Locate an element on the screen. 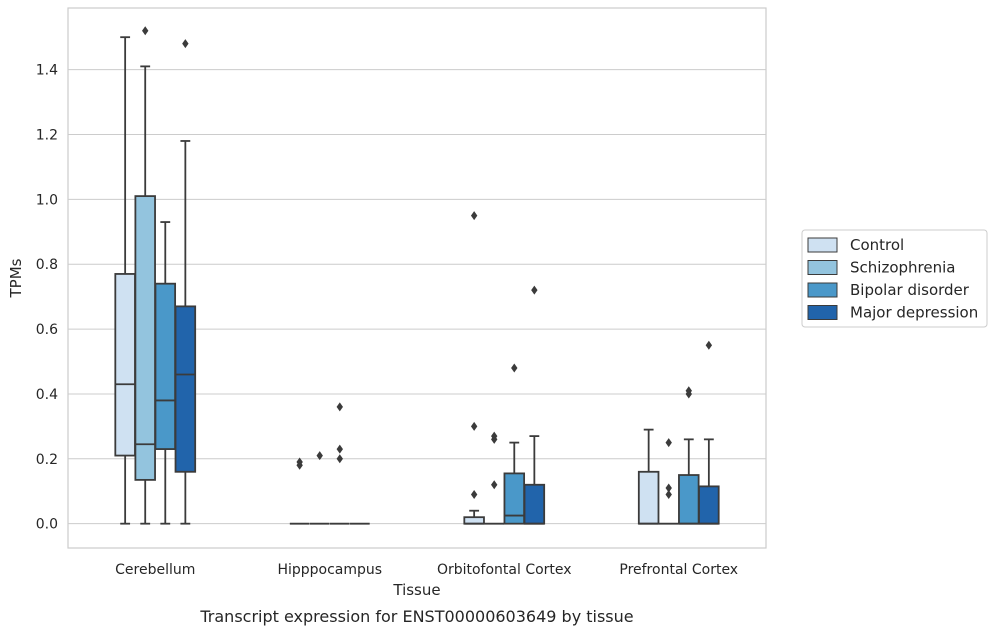  x-tick-label: Cerebellum is located at coordinates (155, 570).